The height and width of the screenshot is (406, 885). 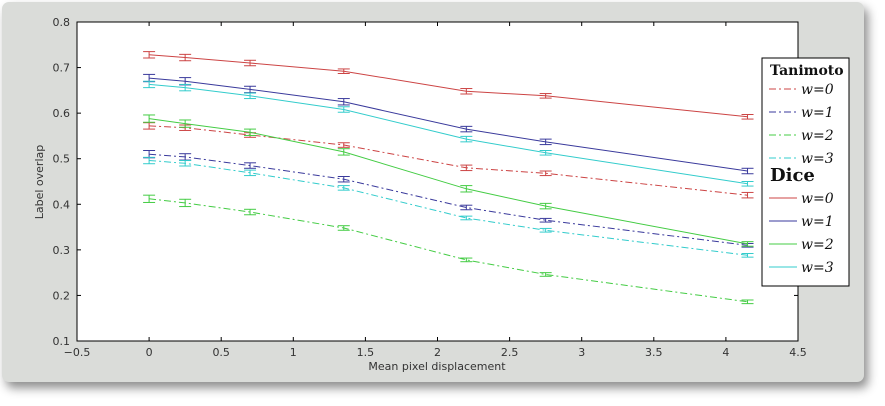 What do you see at coordinates (792, 175) in the screenshot?
I see `legend-group-heading: Dice` at bounding box center [792, 175].